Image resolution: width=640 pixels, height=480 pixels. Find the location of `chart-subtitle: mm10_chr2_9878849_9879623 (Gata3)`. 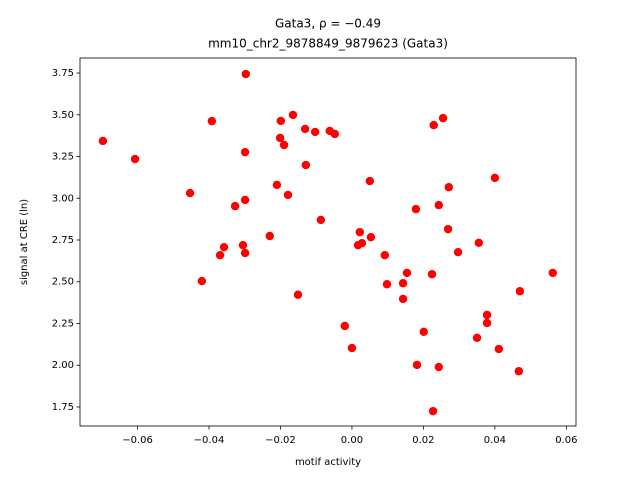

chart-subtitle: mm10_chr2_9878849_9879623 (Gata3) is located at coordinates (328, 44).